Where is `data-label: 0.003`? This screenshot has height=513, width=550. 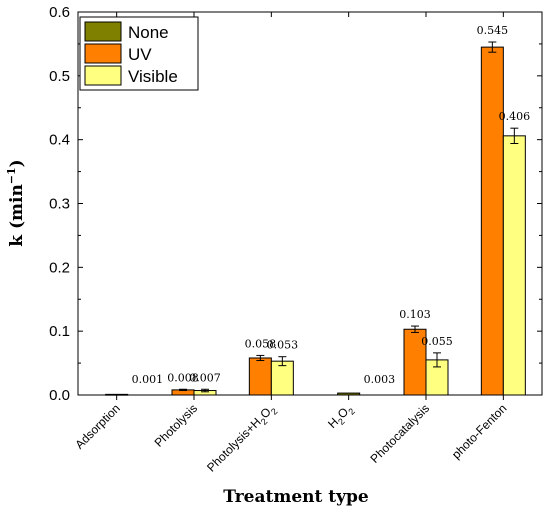 data-label: 0.003 is located at coordinates (380, 379).